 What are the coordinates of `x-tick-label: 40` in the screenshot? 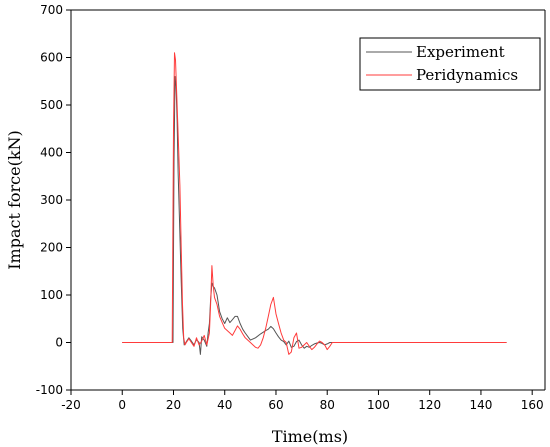 It's located at (224, 405).